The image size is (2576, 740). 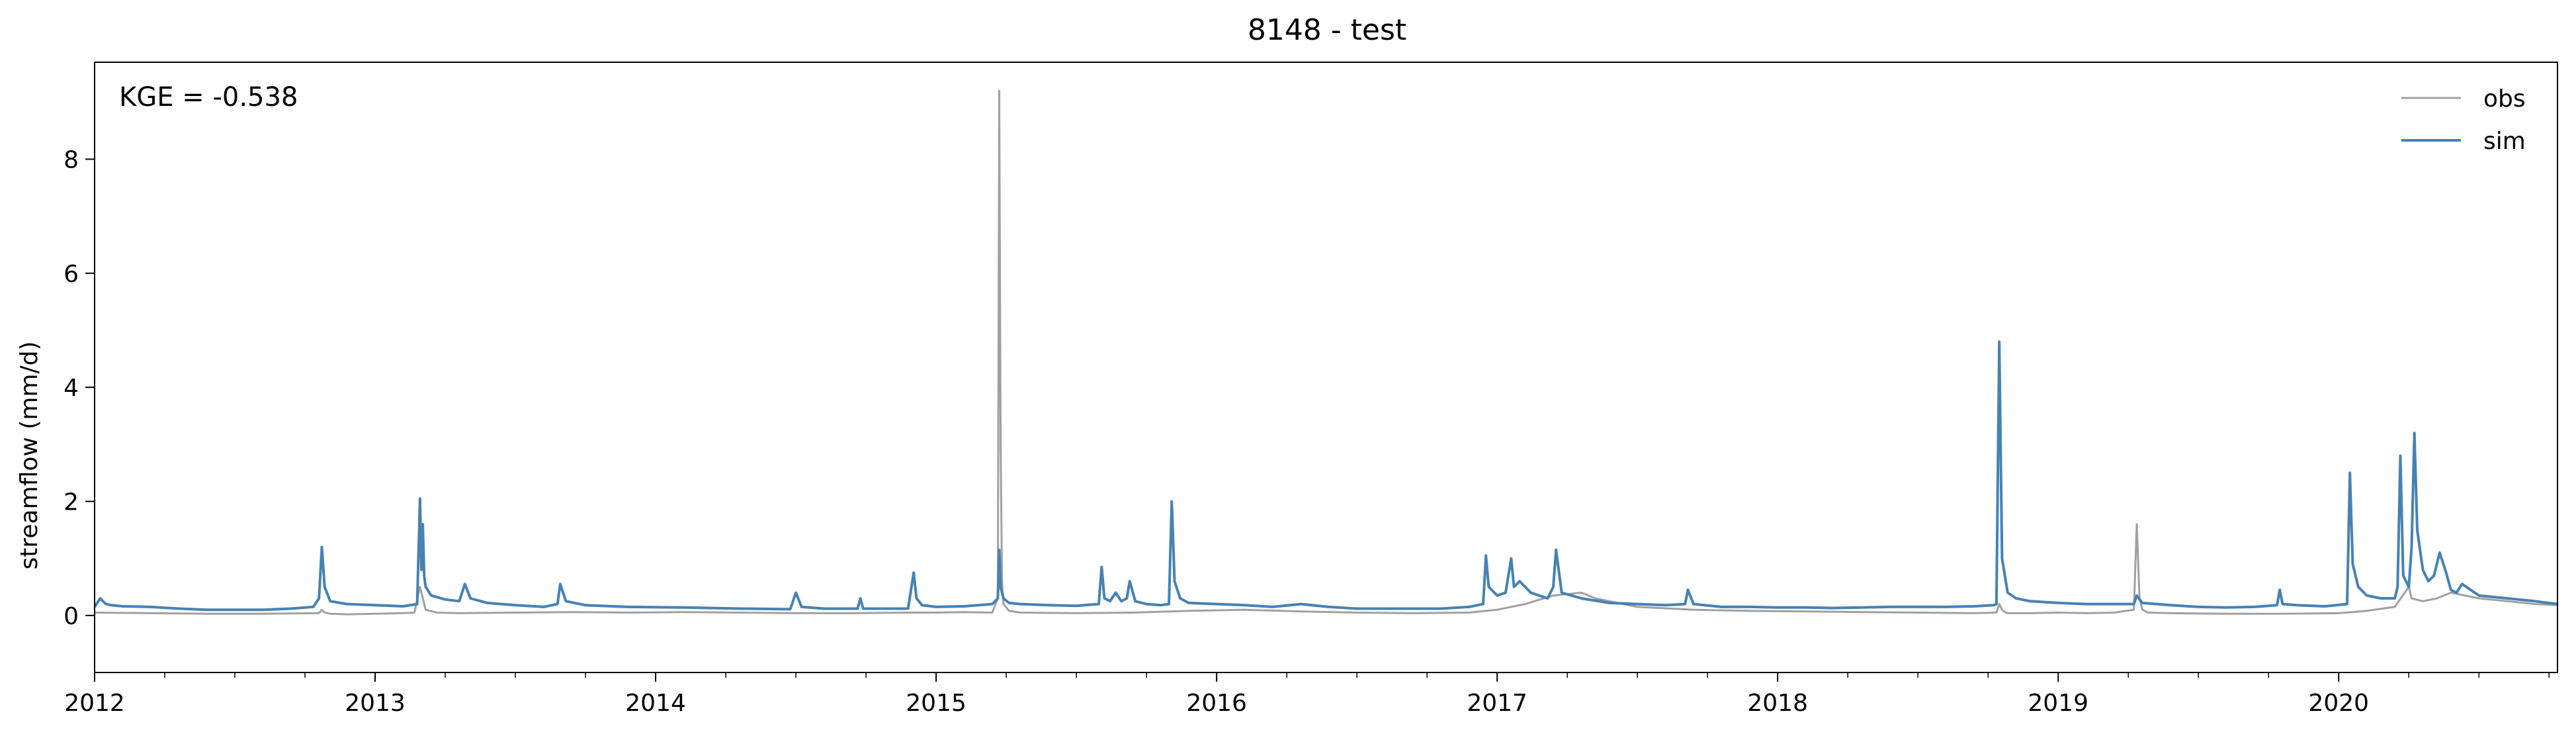 What do you see at coordinates (208, 97) in the screenshot?
I see `kge-annotation: KGE = -0.538` at bounding box center [208, 97].